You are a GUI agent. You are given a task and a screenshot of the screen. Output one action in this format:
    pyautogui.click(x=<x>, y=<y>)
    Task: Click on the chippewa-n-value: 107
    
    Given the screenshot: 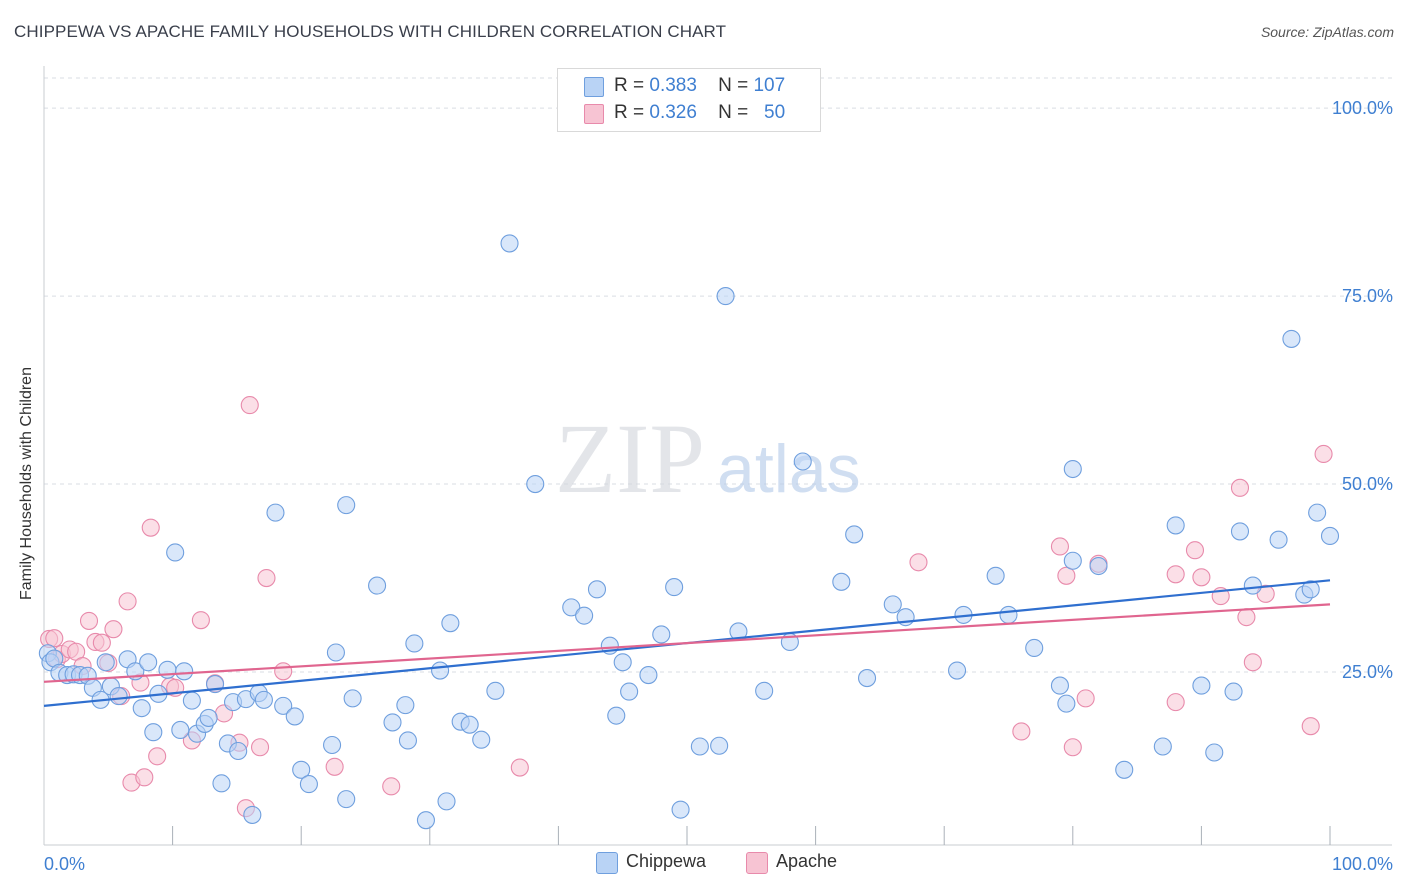 What is the action you would take?
    pyautogui.click(x=769, y=85)
    